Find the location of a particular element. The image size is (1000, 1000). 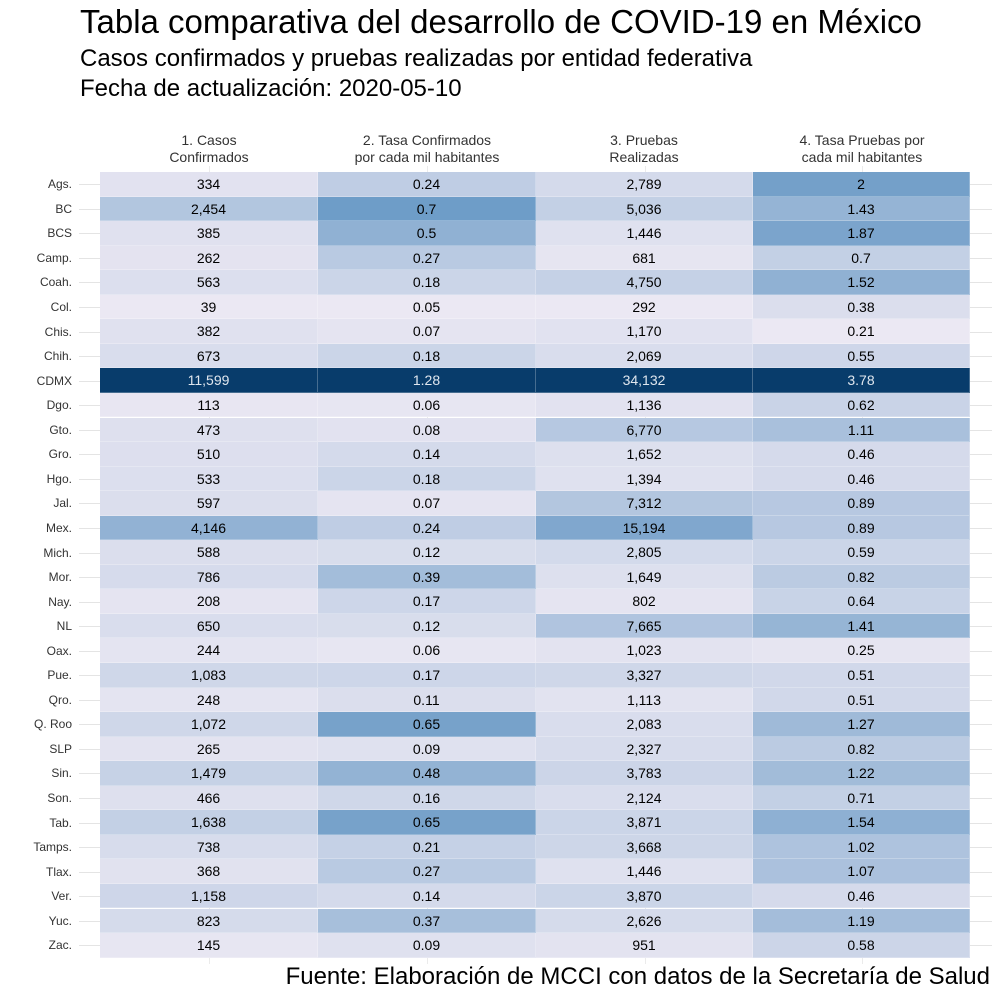

heatmap-cell: 1.11 is located at coordinates (861, 430).